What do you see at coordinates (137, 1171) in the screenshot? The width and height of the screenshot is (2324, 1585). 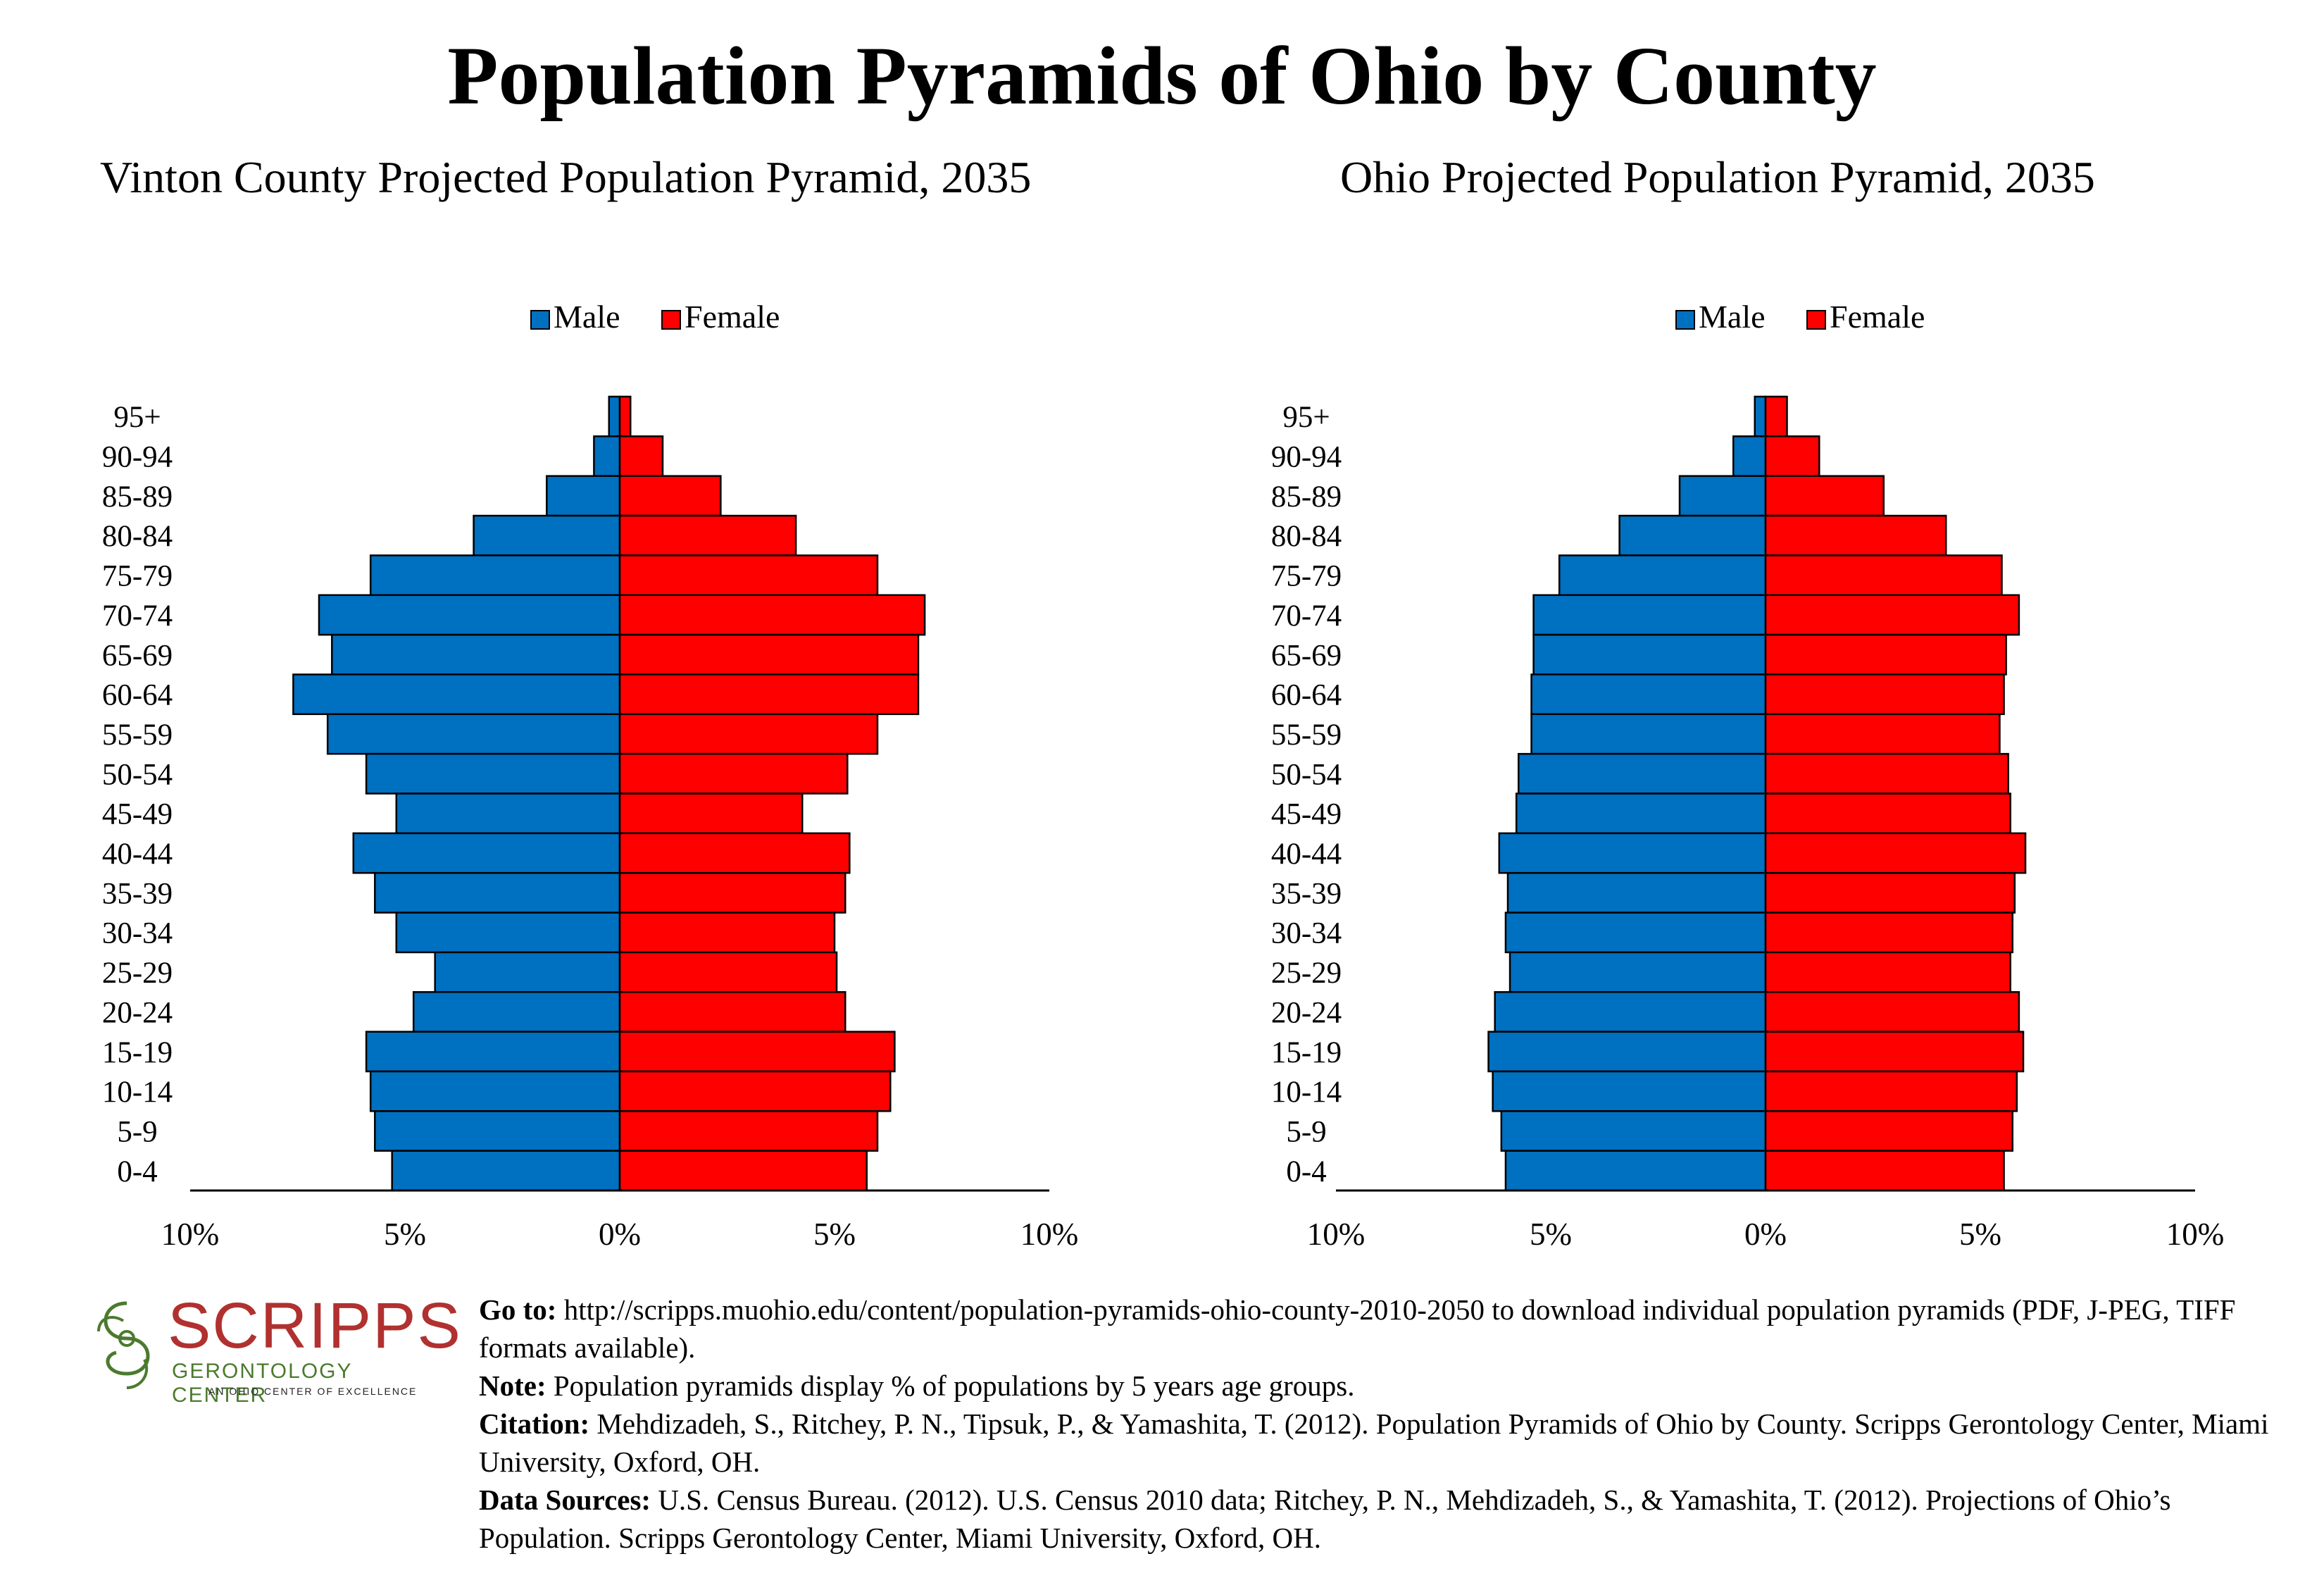 I see `age-label-vinton-0-4: 0-4` at bounding box center [137, 1171].